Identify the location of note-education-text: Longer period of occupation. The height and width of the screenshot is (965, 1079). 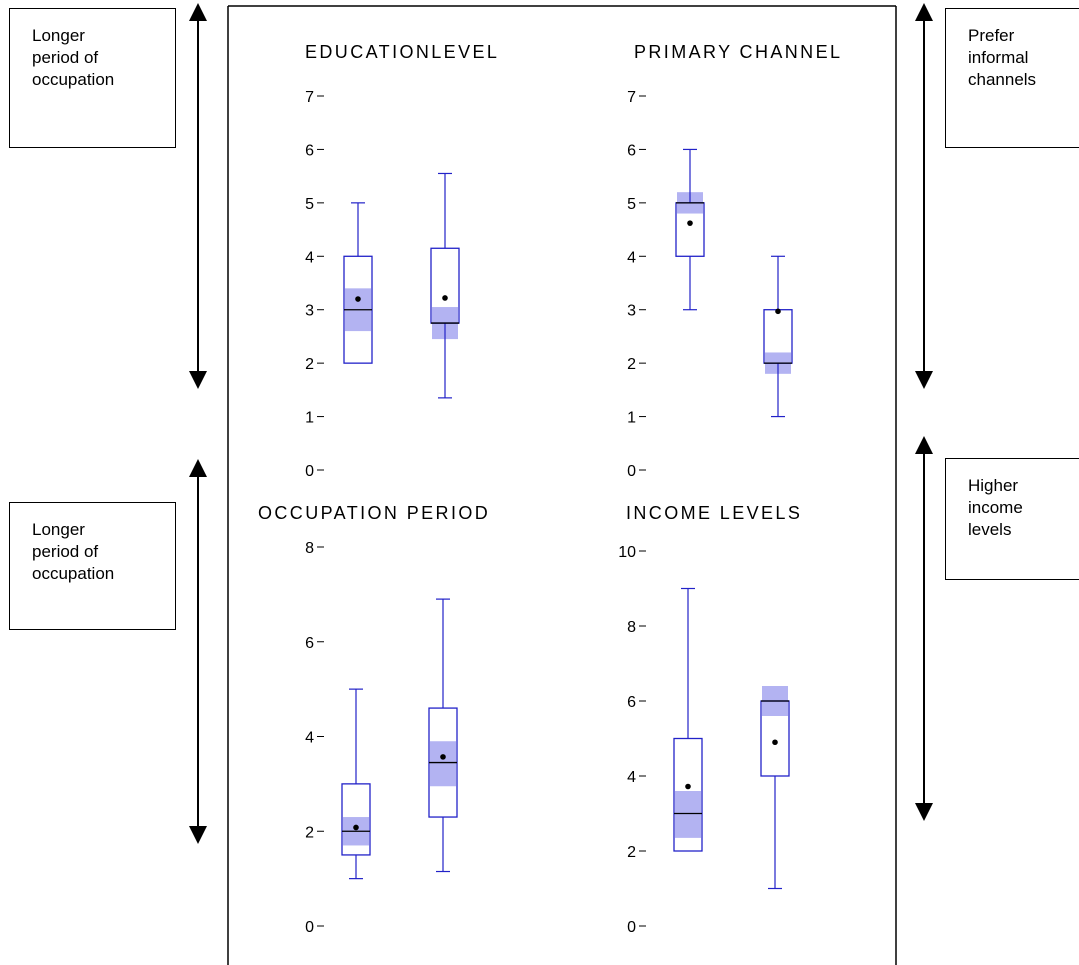
(73, 57).